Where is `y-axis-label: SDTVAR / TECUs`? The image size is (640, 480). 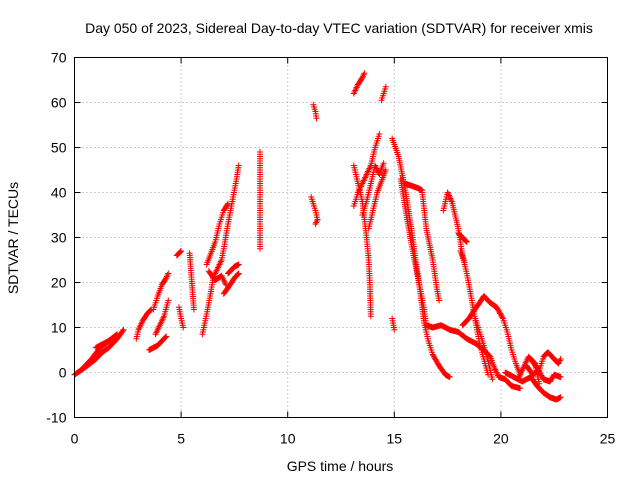 y-axis-label: SDTVAR / TECUs is located at coordinates (13, 238).